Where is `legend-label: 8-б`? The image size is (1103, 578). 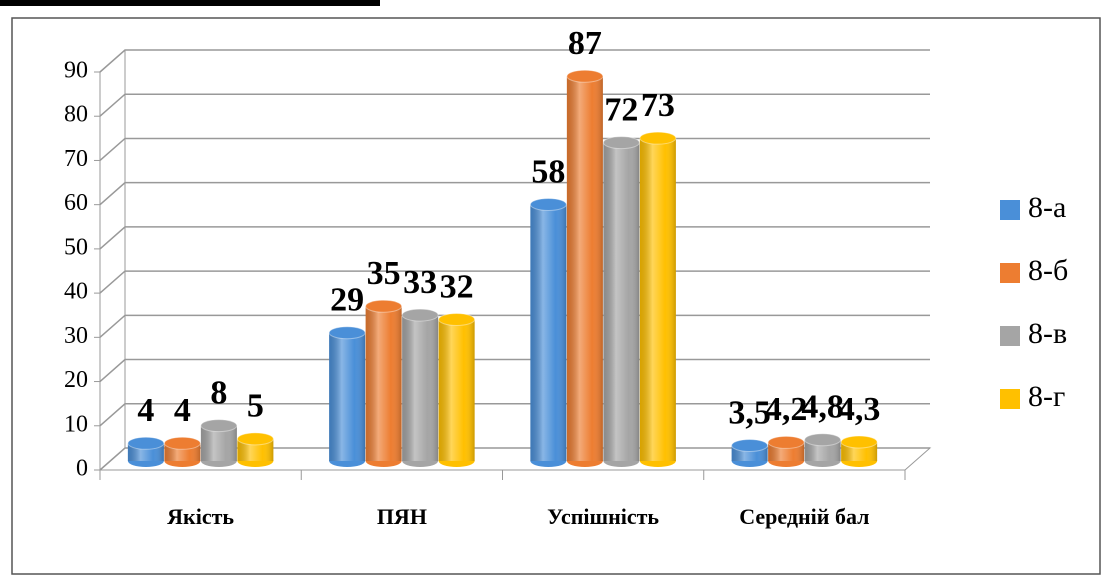
legend-label: 8-б is located at coordinates (1048, 270).